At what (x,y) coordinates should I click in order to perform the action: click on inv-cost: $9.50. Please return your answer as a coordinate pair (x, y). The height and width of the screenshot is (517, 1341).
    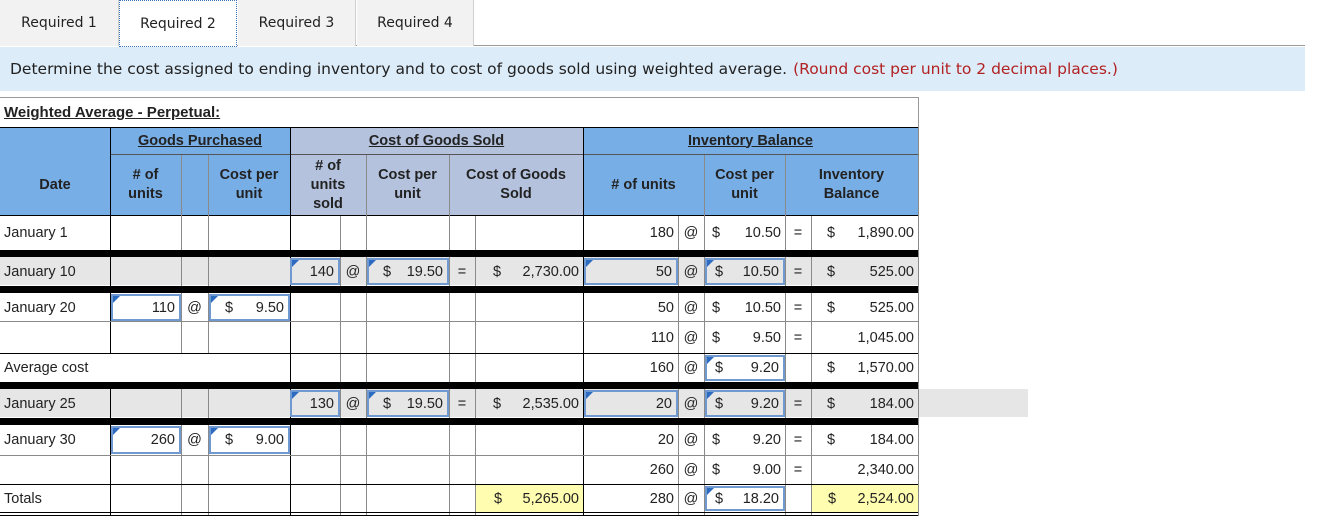
    Looking at the image, I should click on (744, 337).